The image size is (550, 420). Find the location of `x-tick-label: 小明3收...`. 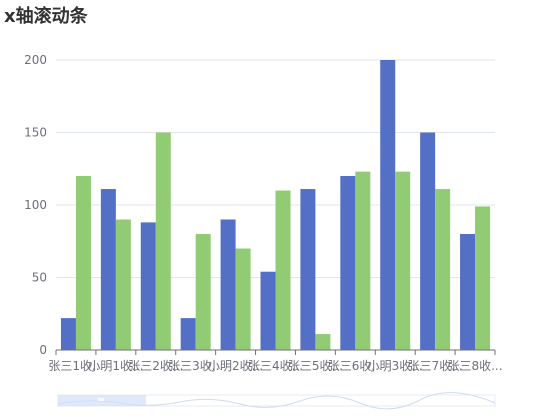

x-tick-label: 小明3收... is located at coordinates (395, 366).